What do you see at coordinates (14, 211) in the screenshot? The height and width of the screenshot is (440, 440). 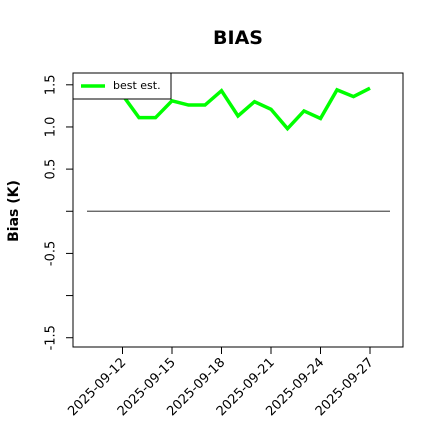 I see `y-axis-label: Bias (K)` at bounding box center [14, 211].